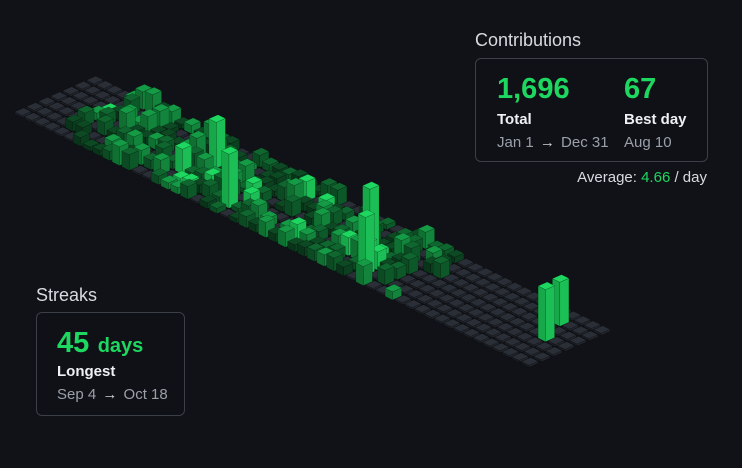  Describe the element at coordinates (67, 295) in the screenshot. I see `streaks-title: Streaks` at that location.